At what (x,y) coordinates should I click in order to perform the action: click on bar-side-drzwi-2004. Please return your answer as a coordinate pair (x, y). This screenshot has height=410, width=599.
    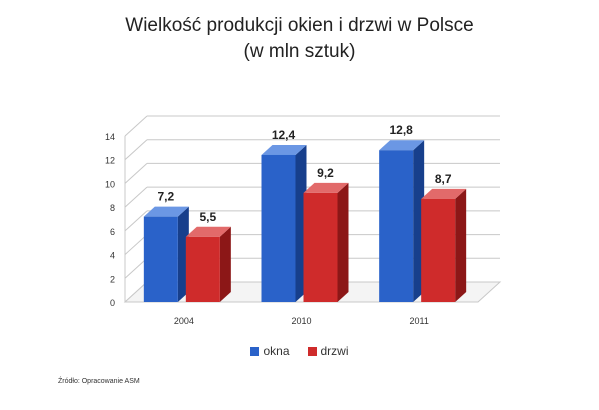
    Looking at the image, I should click on (225, 264).